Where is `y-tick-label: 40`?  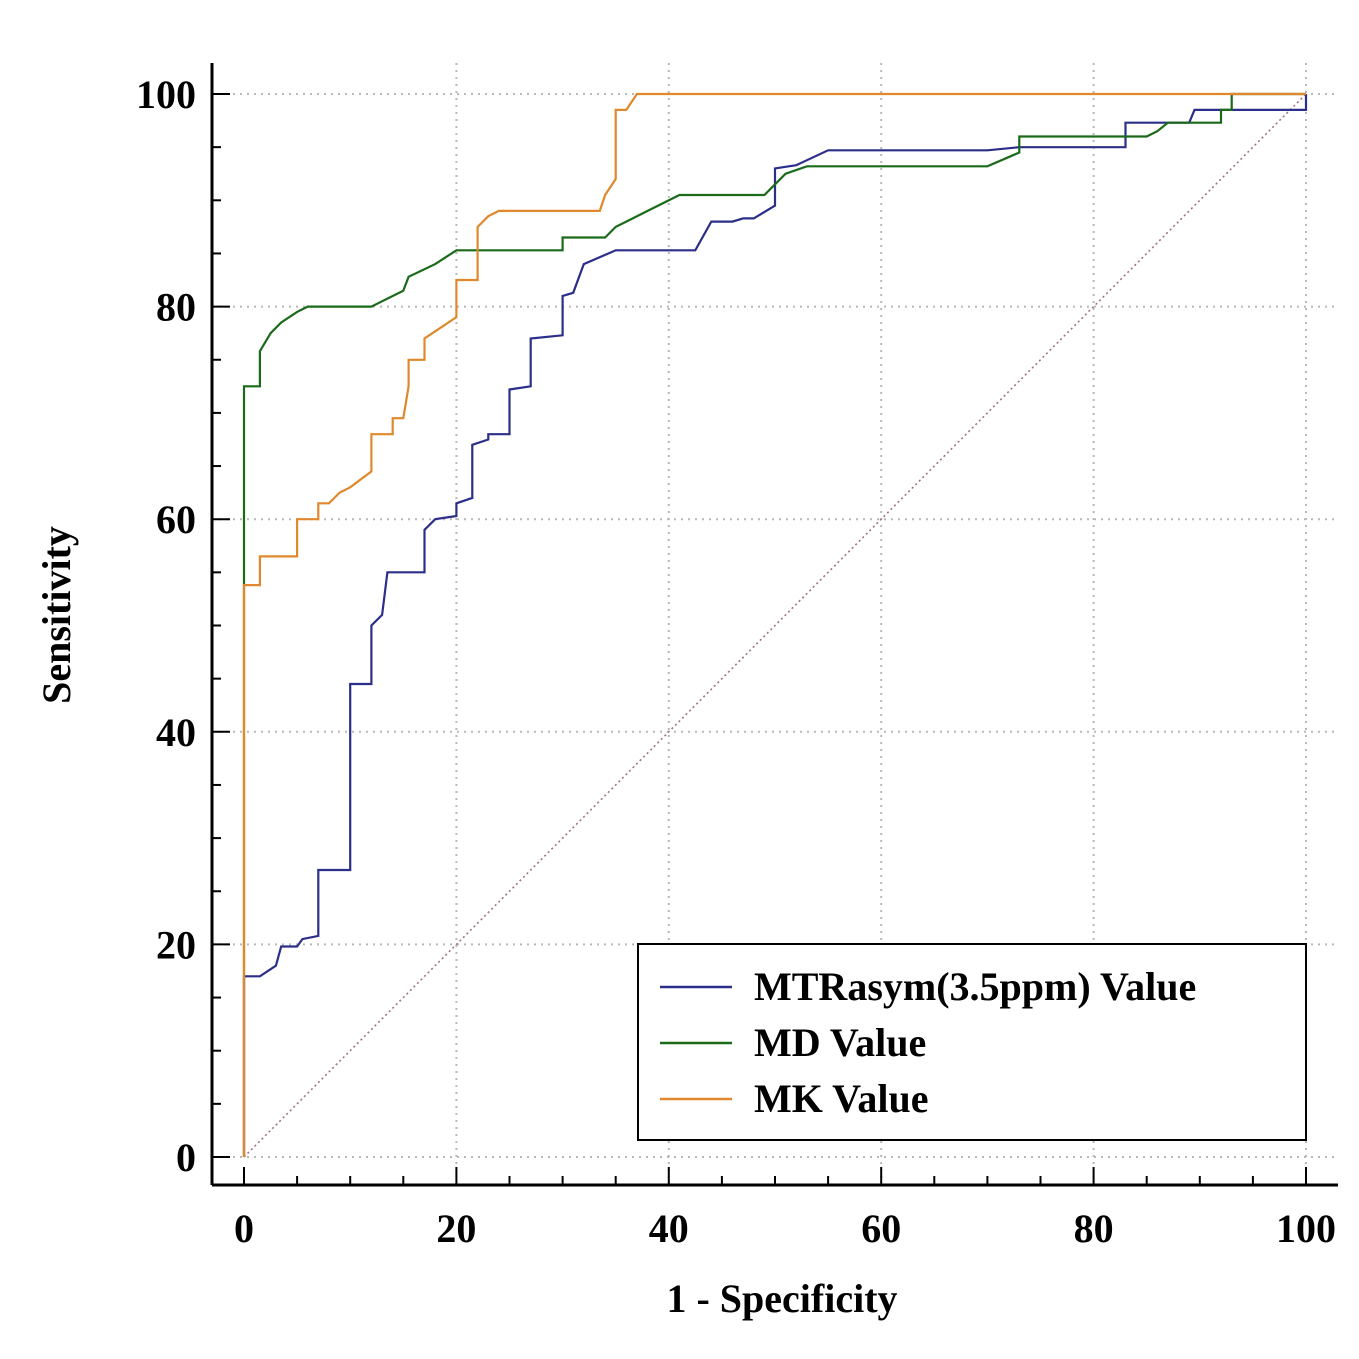
y-tick-label: 40 is located at coordinates (176, 732).